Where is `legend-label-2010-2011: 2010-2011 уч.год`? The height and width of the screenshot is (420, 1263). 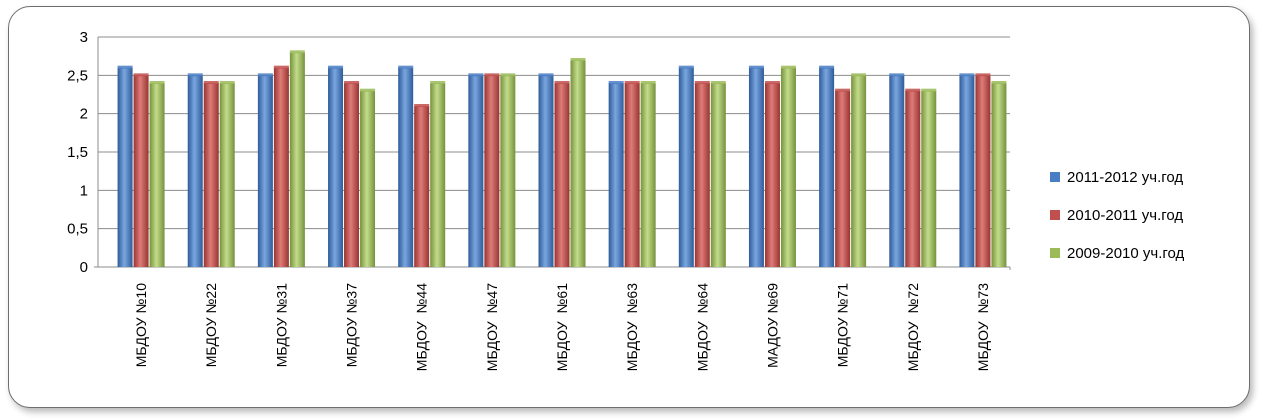
legend-label-2010-2011: 2010-2011 уч.год is located at coordinates (1125, 215).